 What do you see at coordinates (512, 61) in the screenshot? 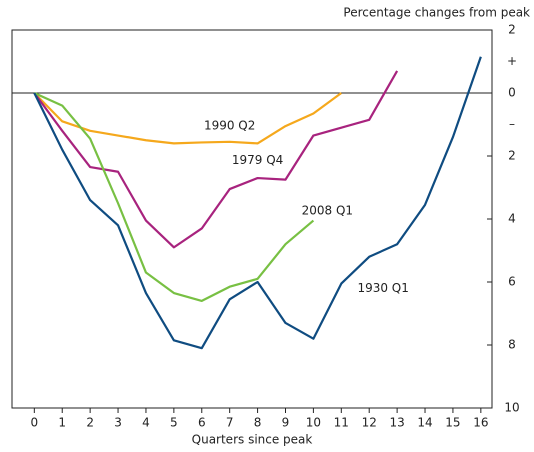
I see `y-tick-label: +` at bounding box center [512, 61].